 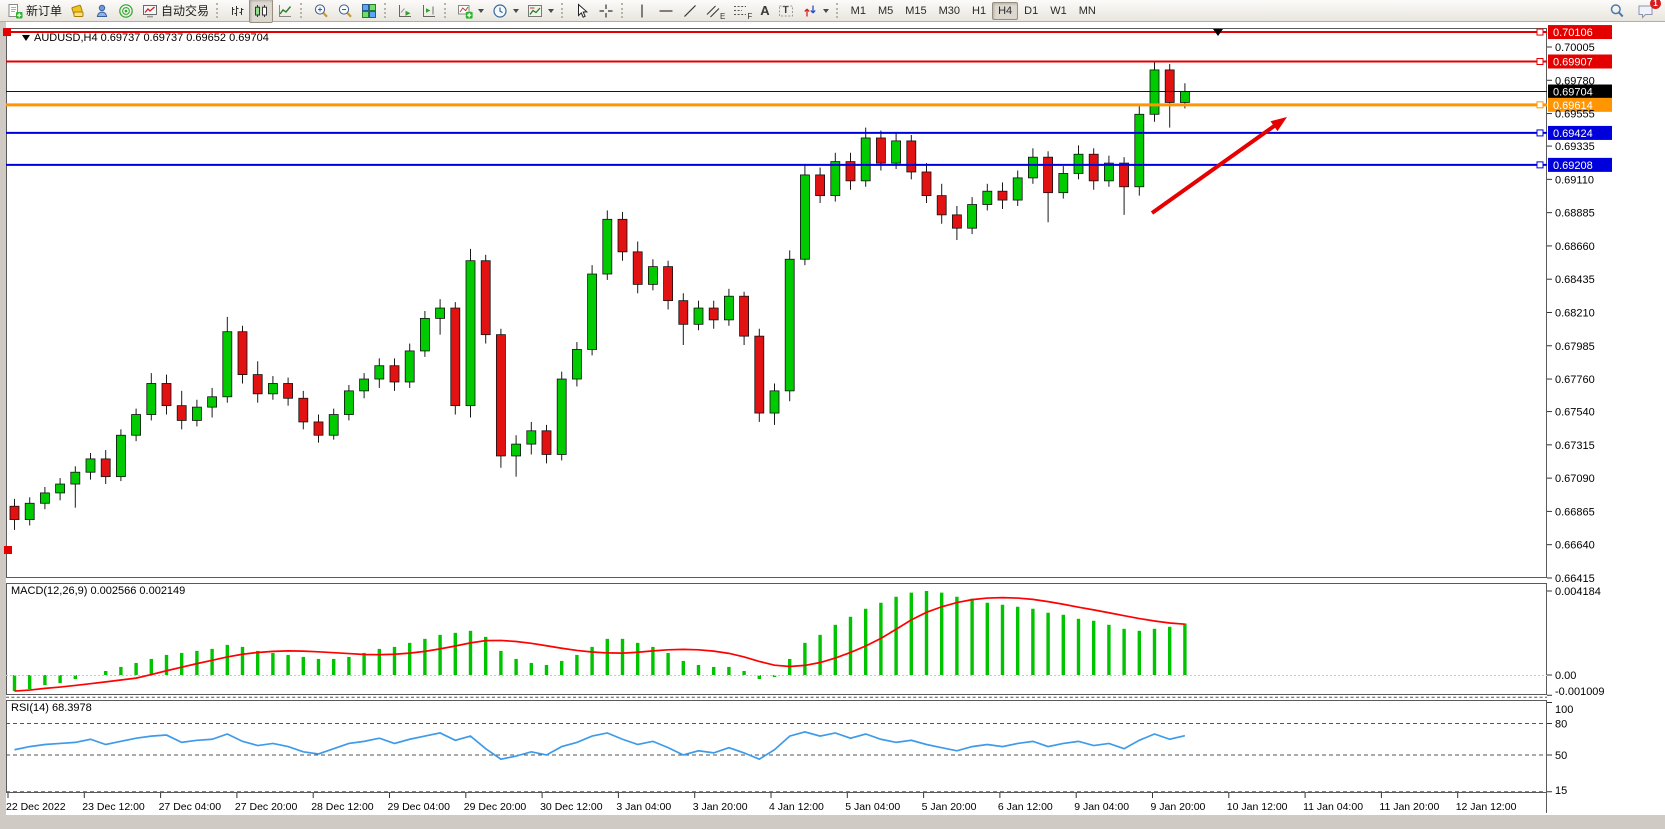 What do you see at coordinates (1575, 512) in the screenshot?
I see `price-tick-label: 0.66865` at bounding box center [1575, 512].